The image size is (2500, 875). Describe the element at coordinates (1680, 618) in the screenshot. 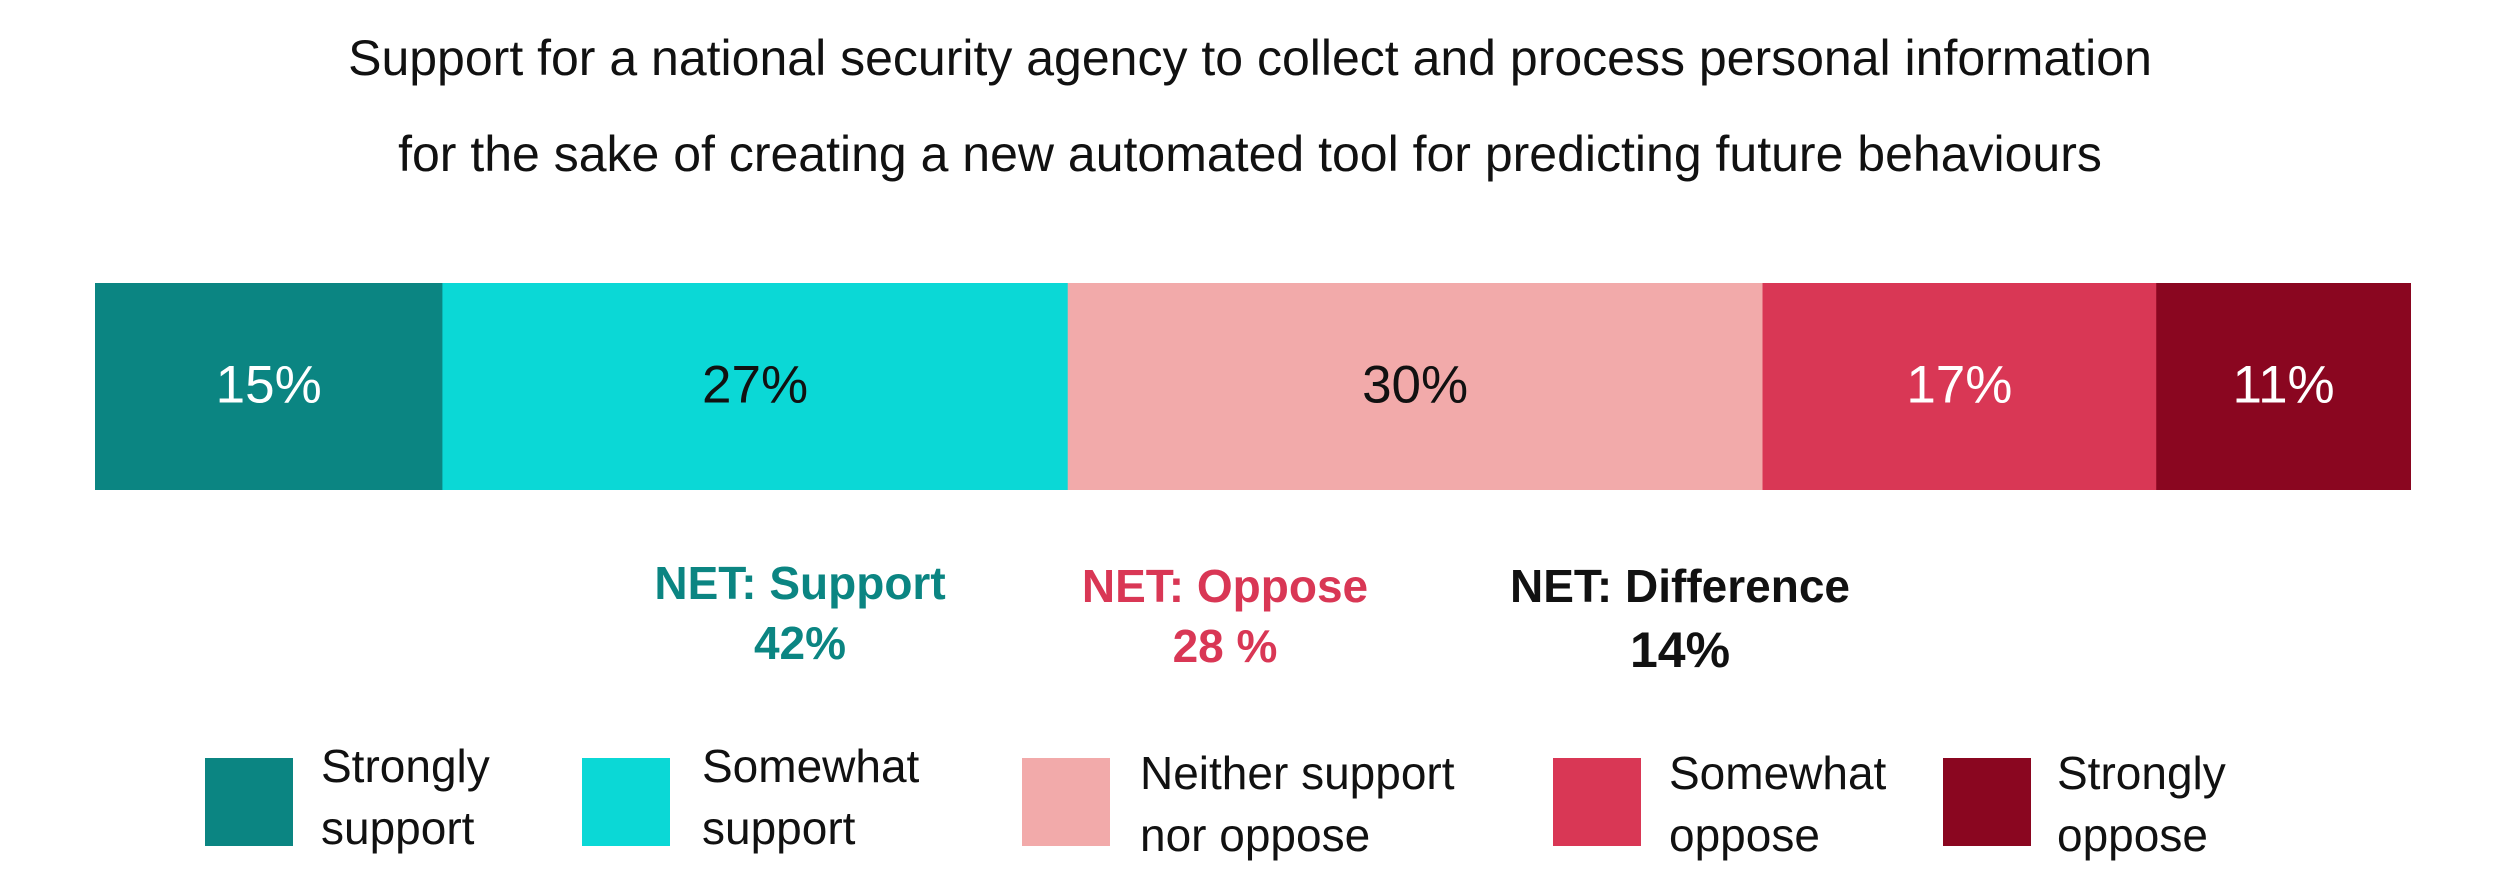

I see `net-difference: NET: Difference 14%` at that location.